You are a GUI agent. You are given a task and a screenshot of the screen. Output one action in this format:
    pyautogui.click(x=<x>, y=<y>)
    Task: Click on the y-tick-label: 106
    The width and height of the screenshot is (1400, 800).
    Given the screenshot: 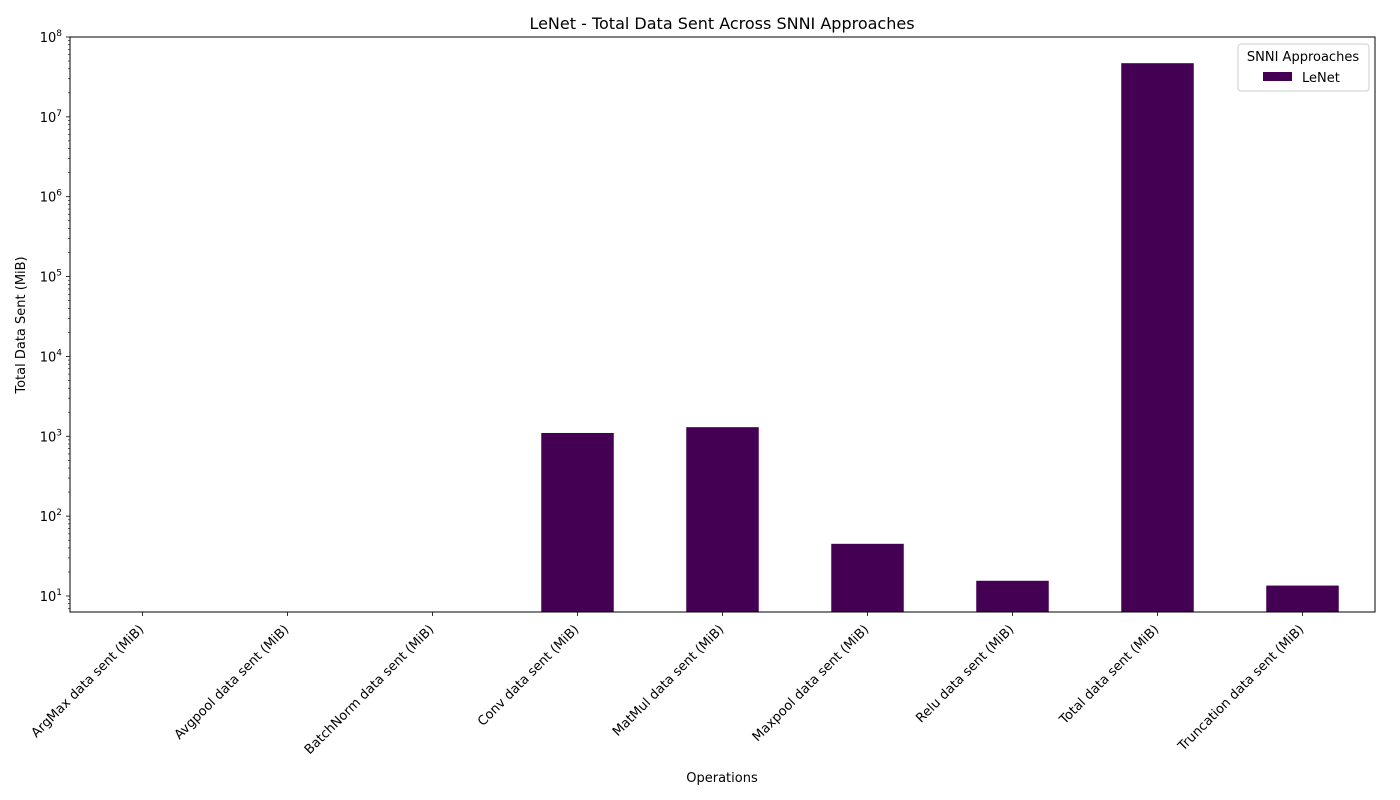 What is the action you would take?
    pyautogui.click(x=51, y=197)
    